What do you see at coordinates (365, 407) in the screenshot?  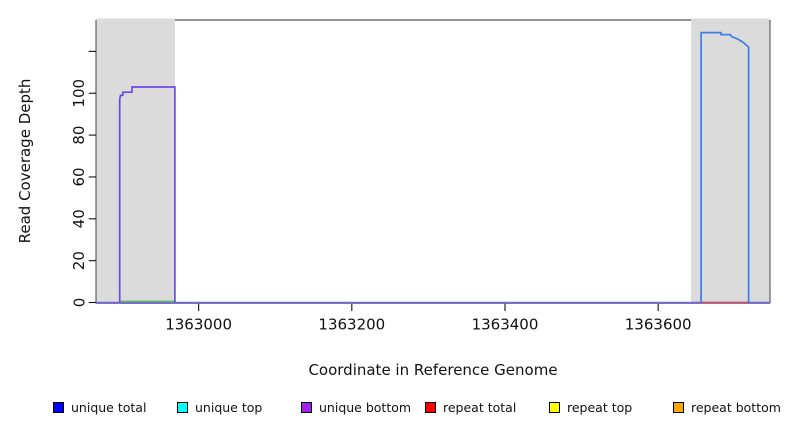 I see `legend-label: unique bottom` at bounding box center [365, 407].